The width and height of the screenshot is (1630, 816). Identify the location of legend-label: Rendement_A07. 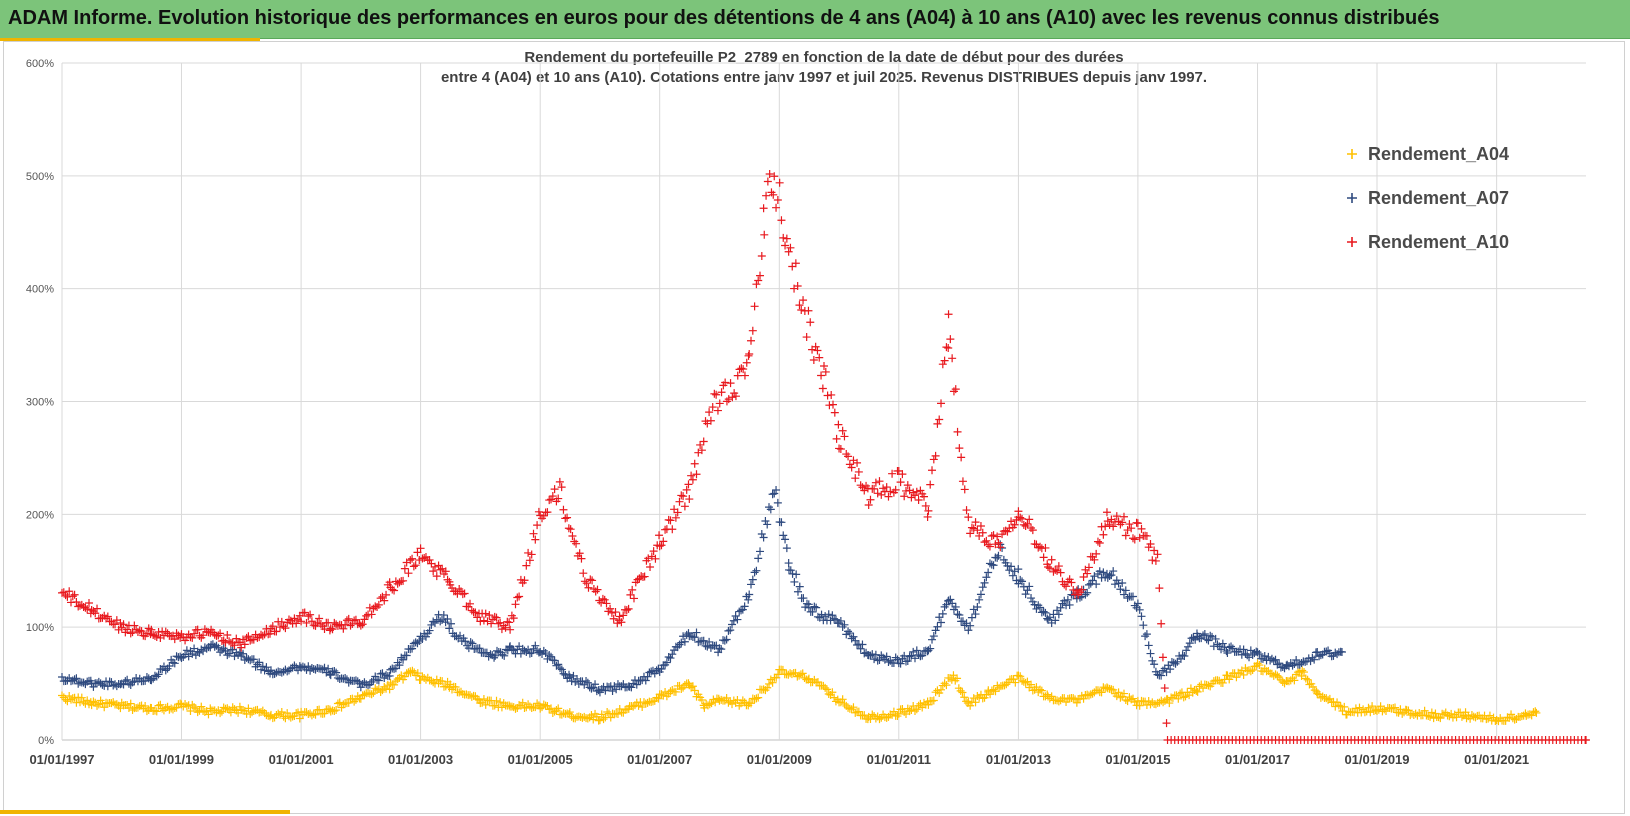
(1438, 198).